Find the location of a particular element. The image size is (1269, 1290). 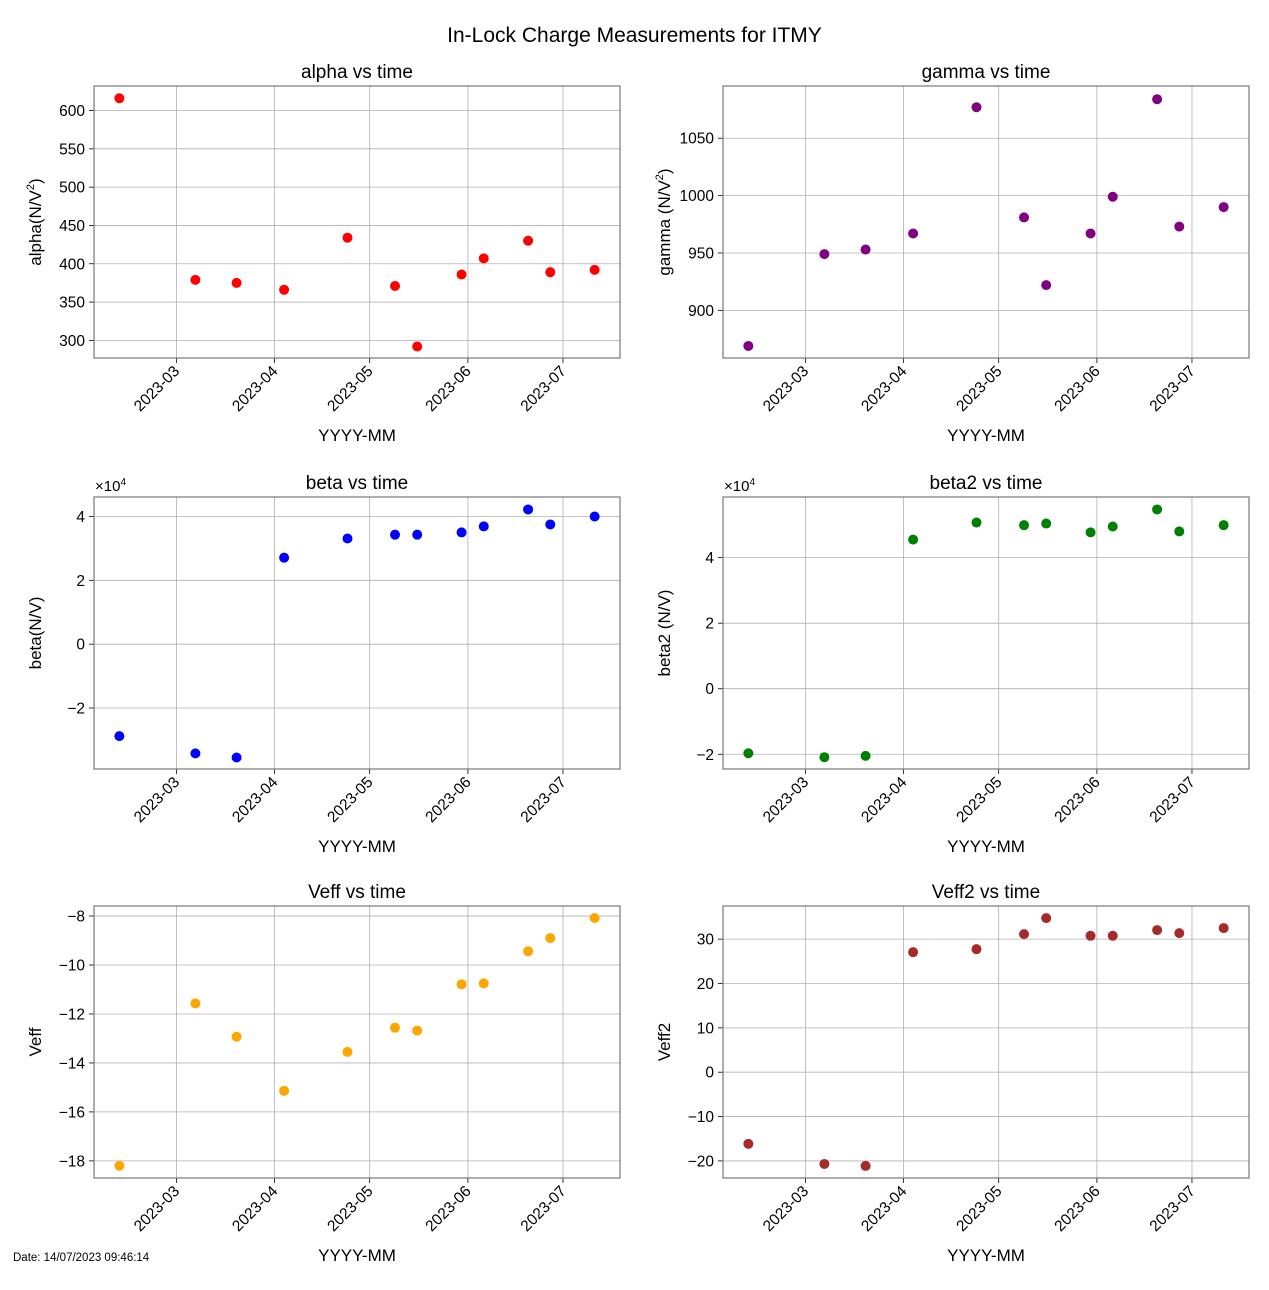

y-tick-label: −18 is located at coordinates (72, 1161).